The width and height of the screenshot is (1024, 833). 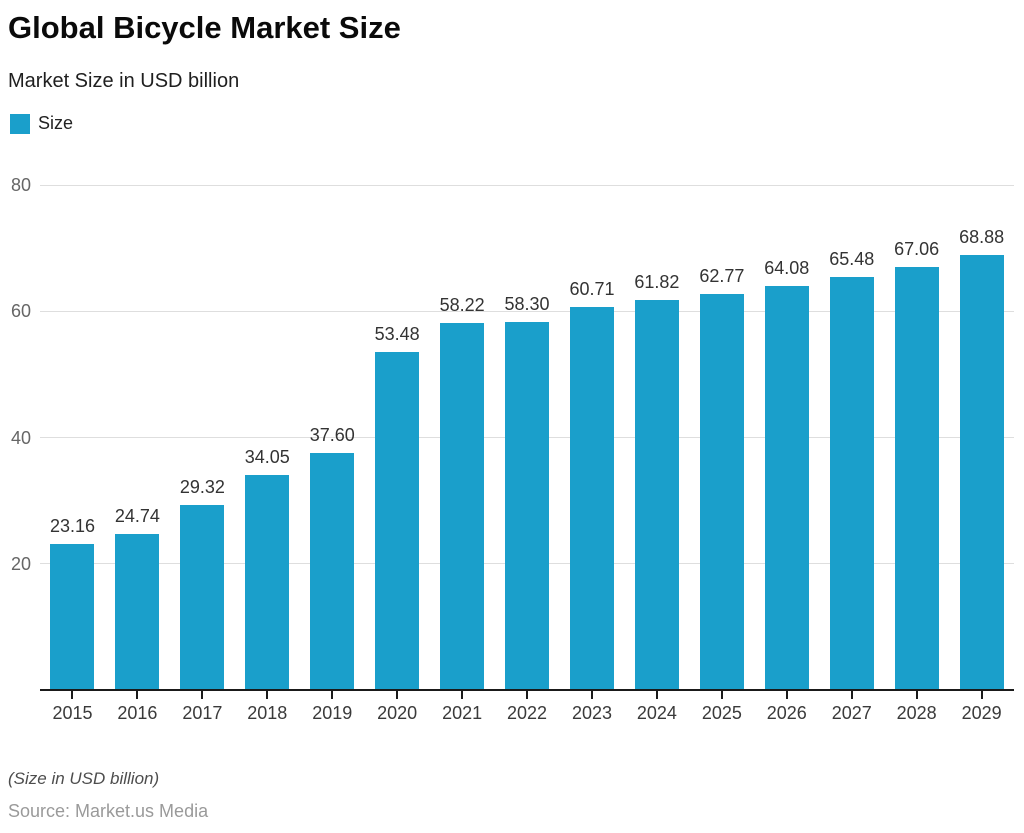 What do you see at coordinates (462, 713) in the screenshot?
I see `x-axis-label-2021: 2021` at bounding box center [462, 713].